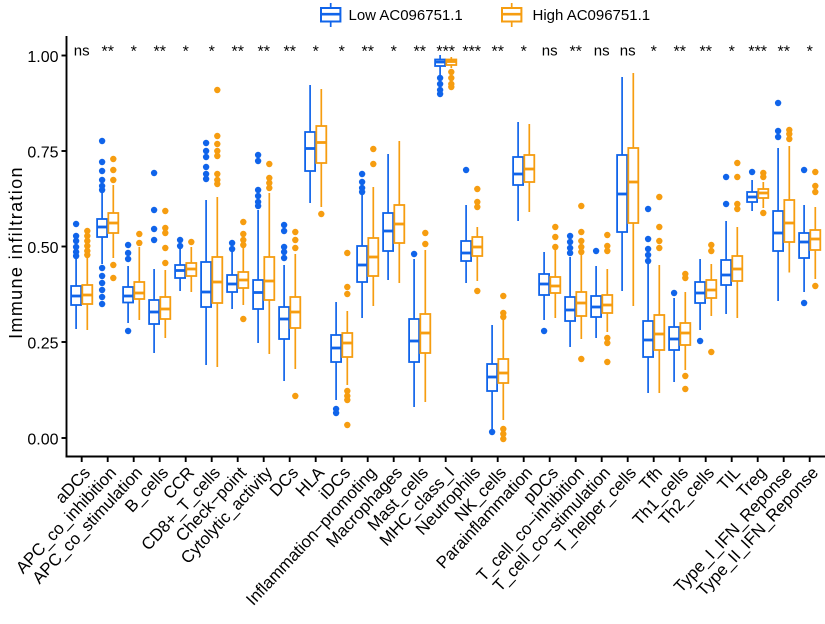 The height and width of the screenshot is (624, 825). Describe the element at coordinates (592, 15) in the screenshot. I see `svg-text: High AC096751.1` at that location.